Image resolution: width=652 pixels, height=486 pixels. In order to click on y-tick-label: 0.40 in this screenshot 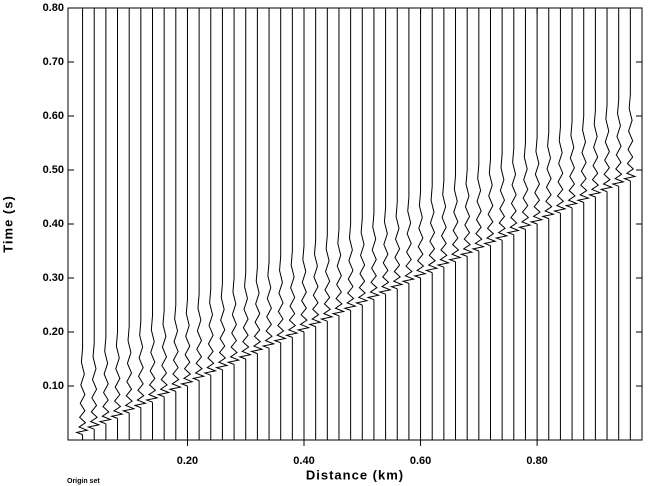, I will do `click(53, 224)`.